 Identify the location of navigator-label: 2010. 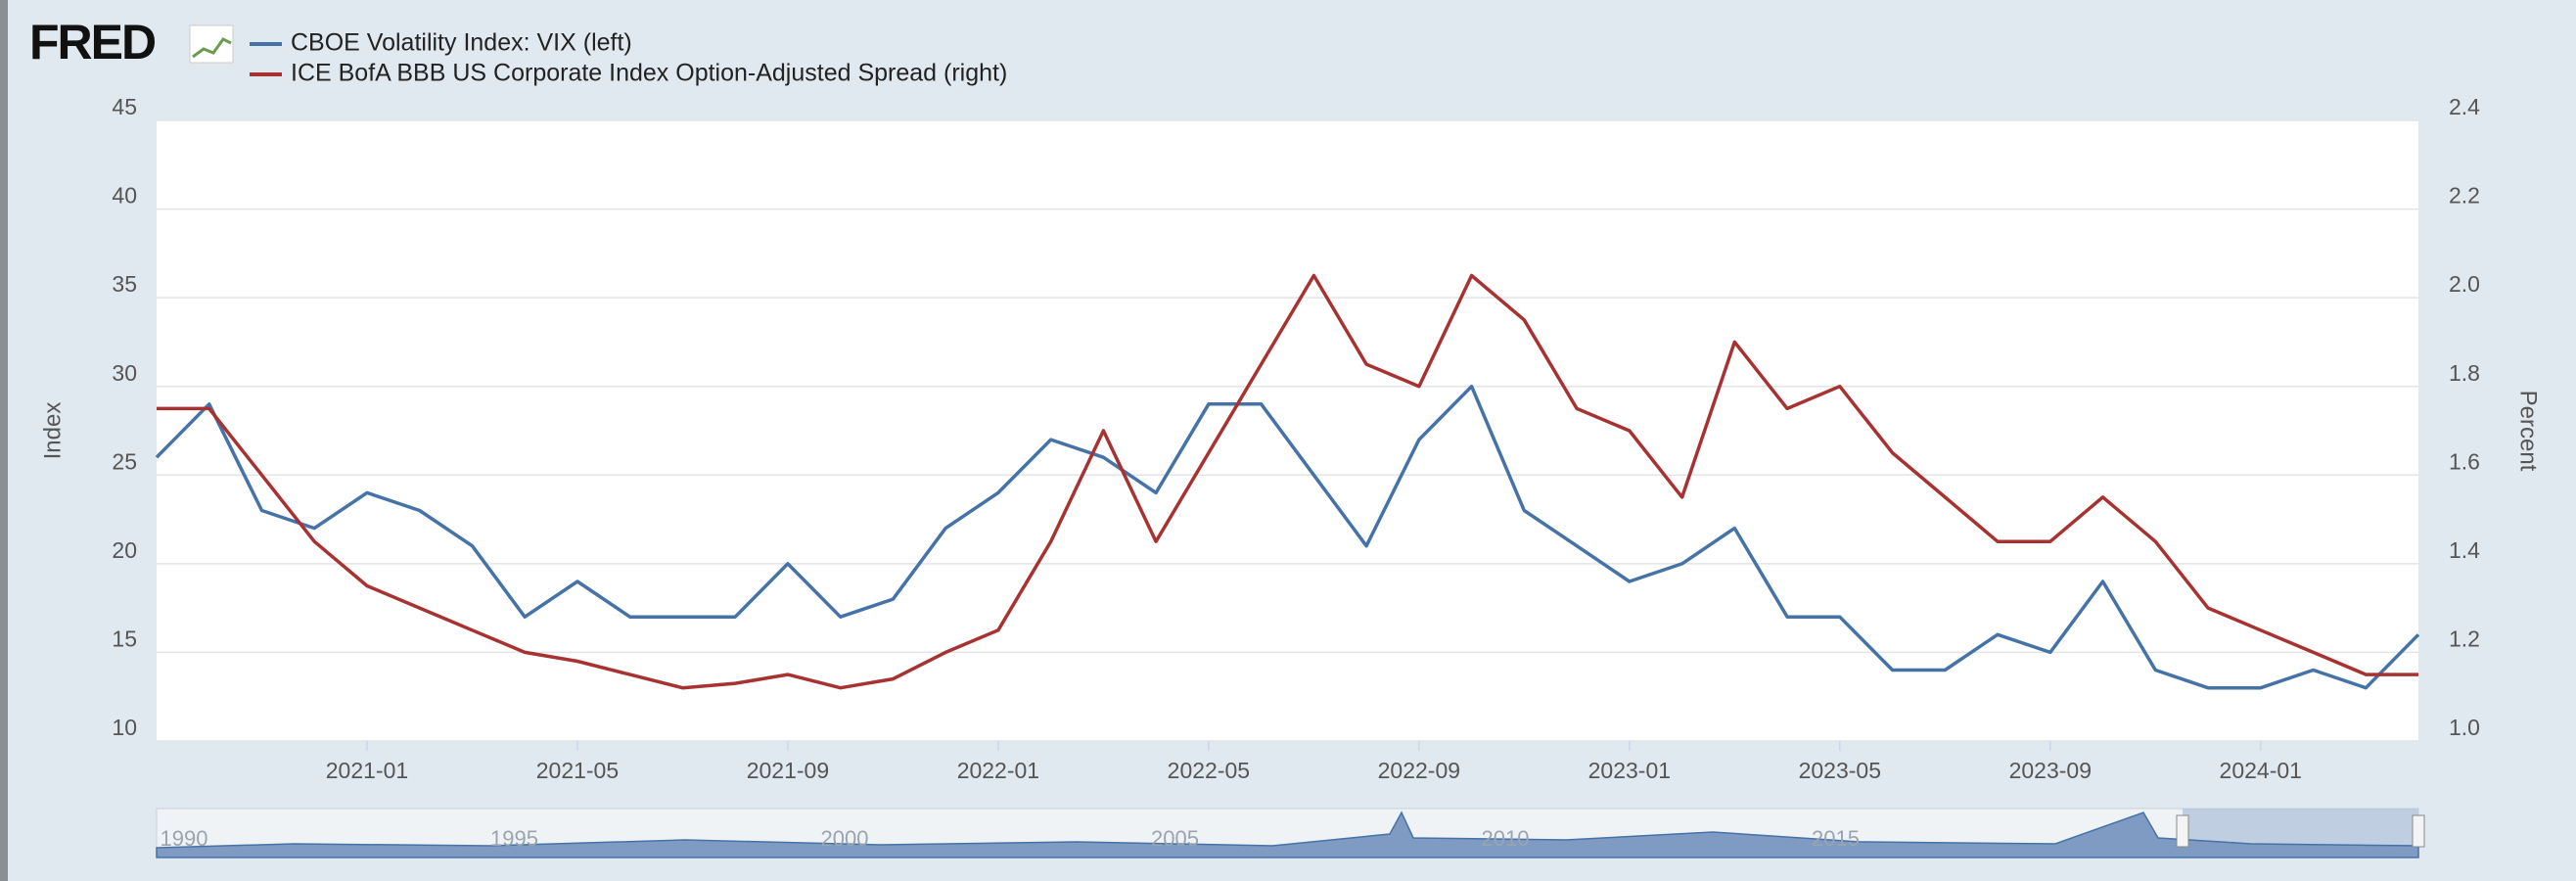
(1506, 839).